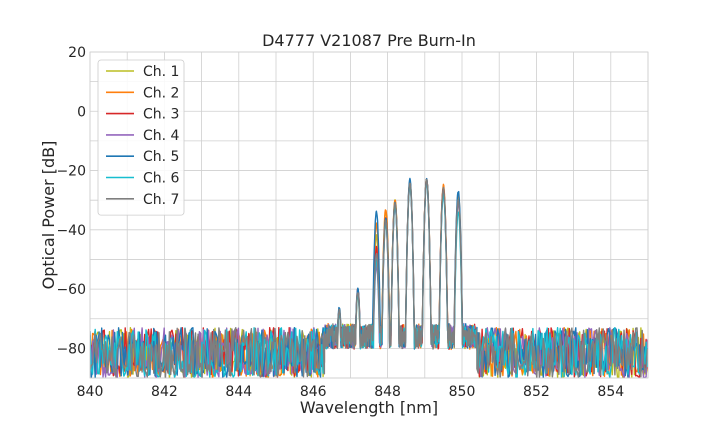 The image size is (720, 432). I want to click on y-tick-label: −80, so click(71, 349).